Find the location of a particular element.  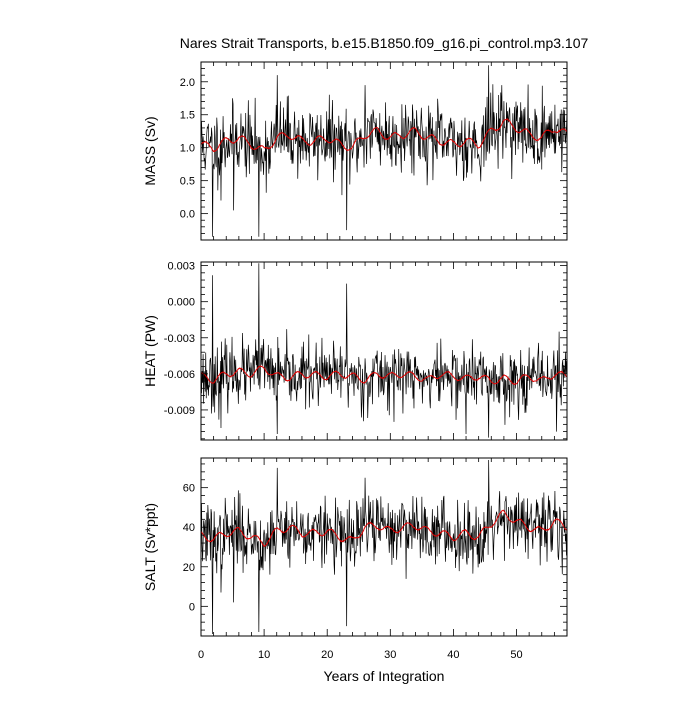

y-tick-label: 0.000 is located at coordinates (181, 303).